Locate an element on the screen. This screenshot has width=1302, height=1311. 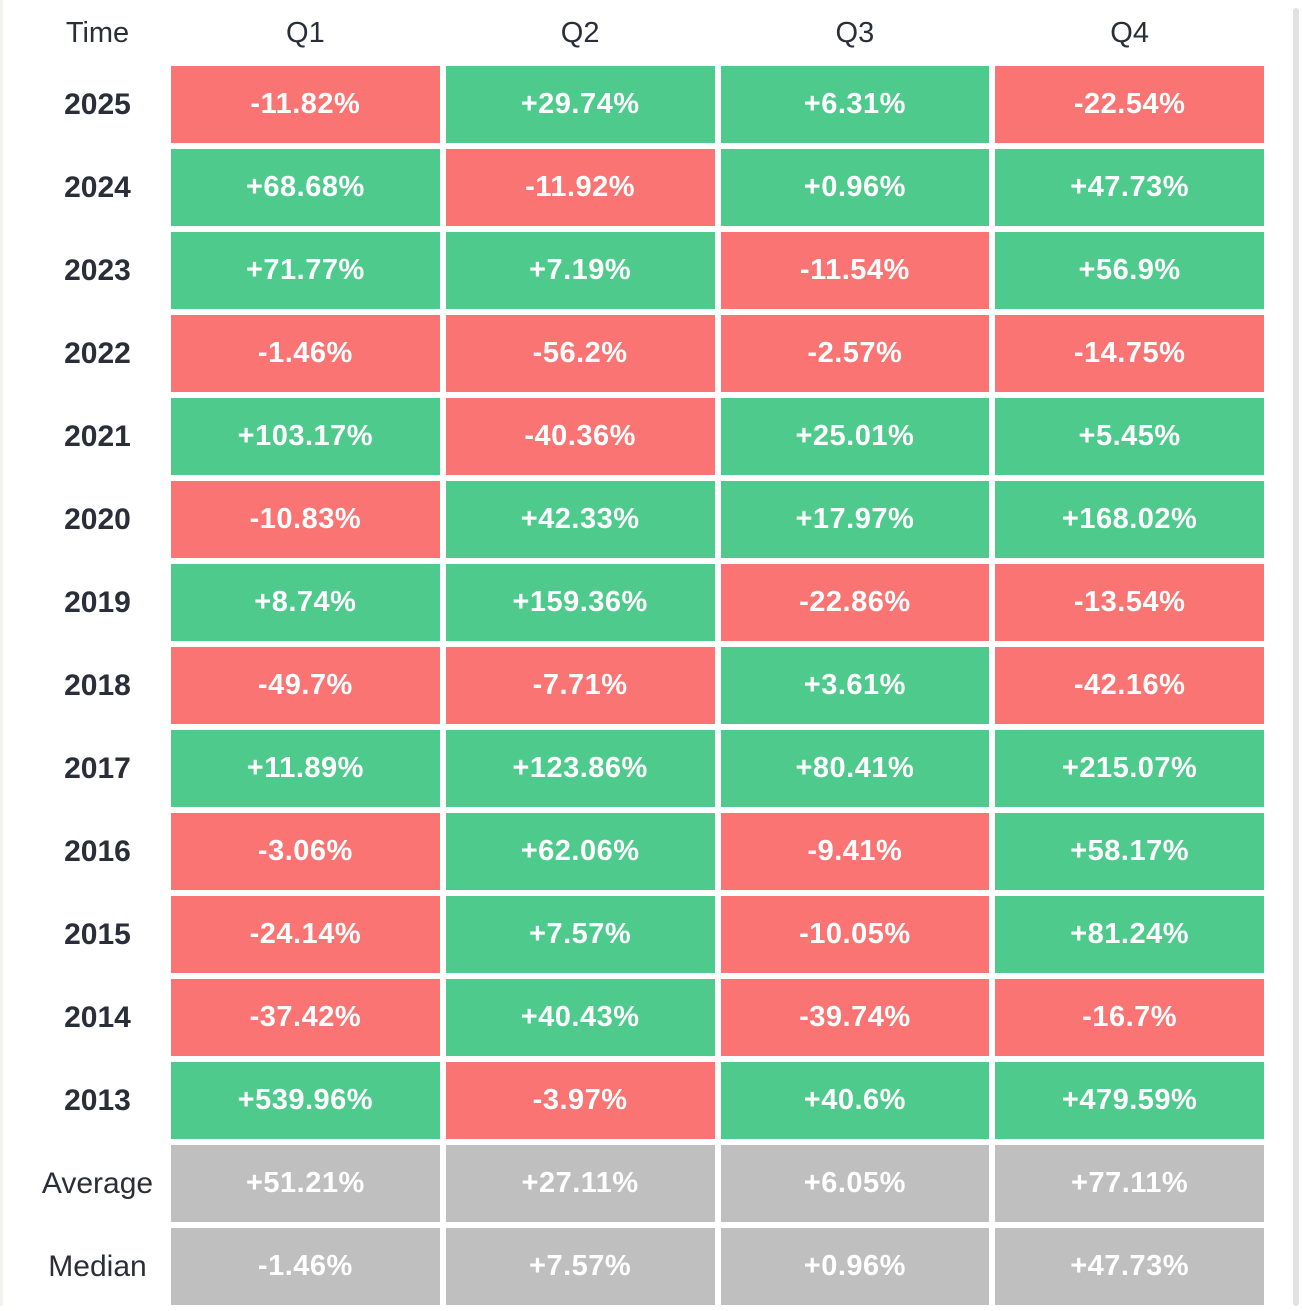
row-label: 2015 is located at coordinates (97, 934).